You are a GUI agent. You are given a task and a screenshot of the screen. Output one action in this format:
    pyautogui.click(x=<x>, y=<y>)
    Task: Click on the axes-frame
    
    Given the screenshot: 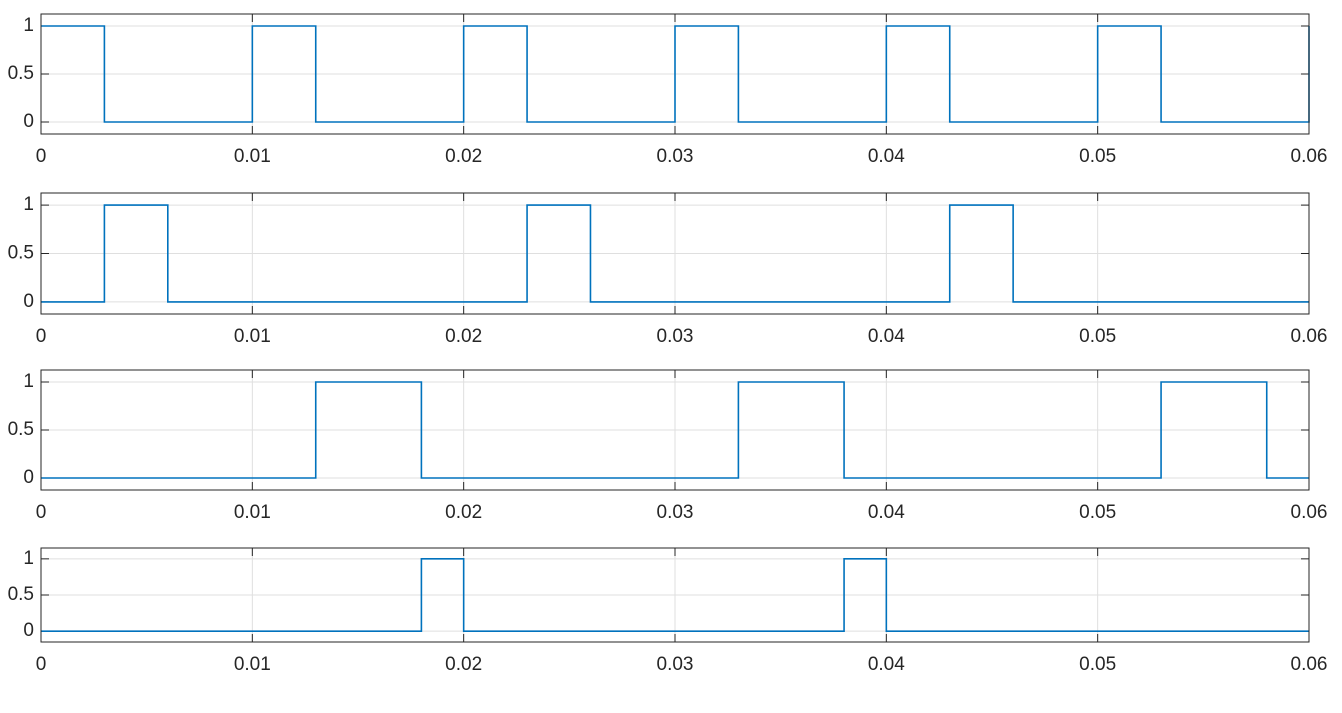 What is the action you would take?
    pyautogui.click(x=675, y=595)
    